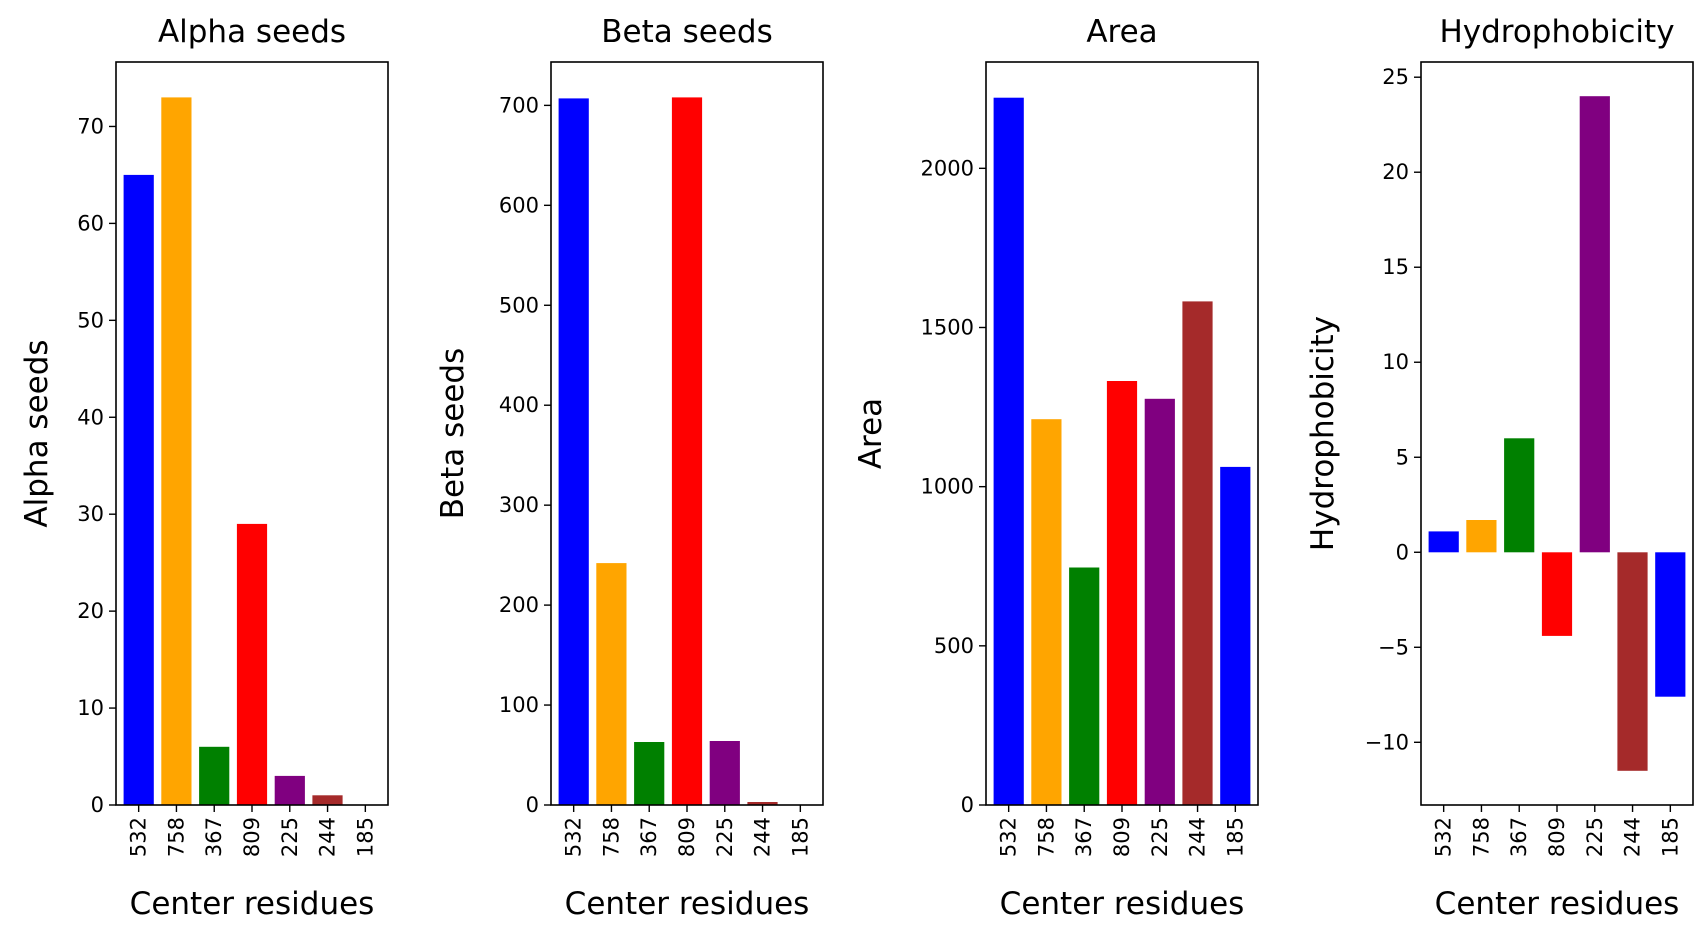  I want to click on chart-title: Alpha seeds, so click(252, 32).